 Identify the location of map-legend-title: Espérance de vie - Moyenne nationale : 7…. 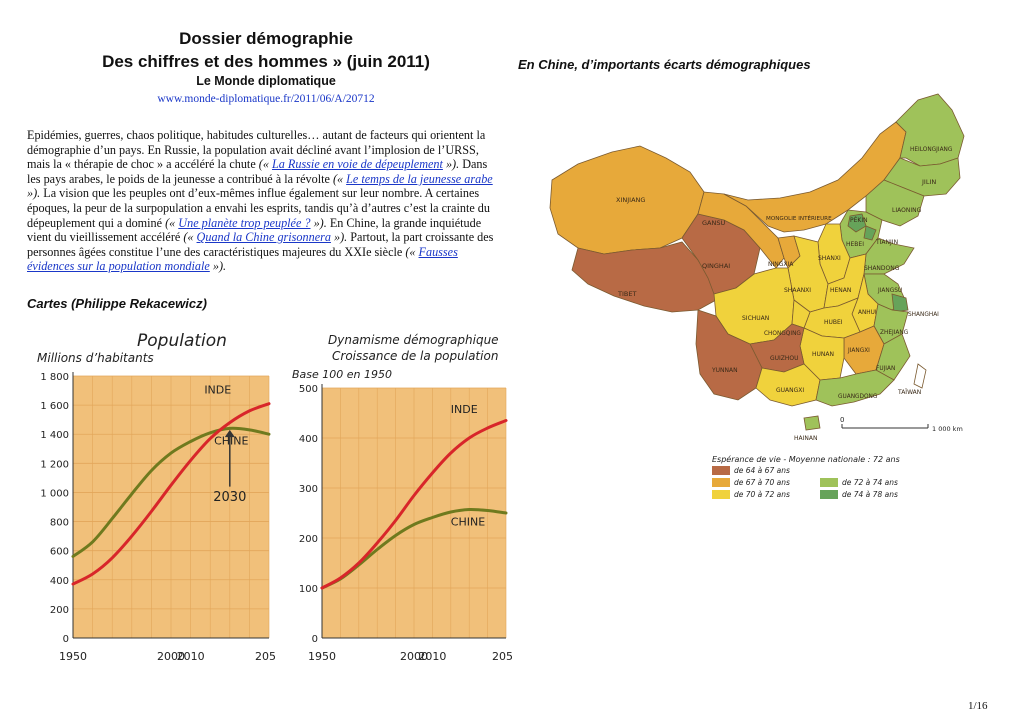
(806, 459).